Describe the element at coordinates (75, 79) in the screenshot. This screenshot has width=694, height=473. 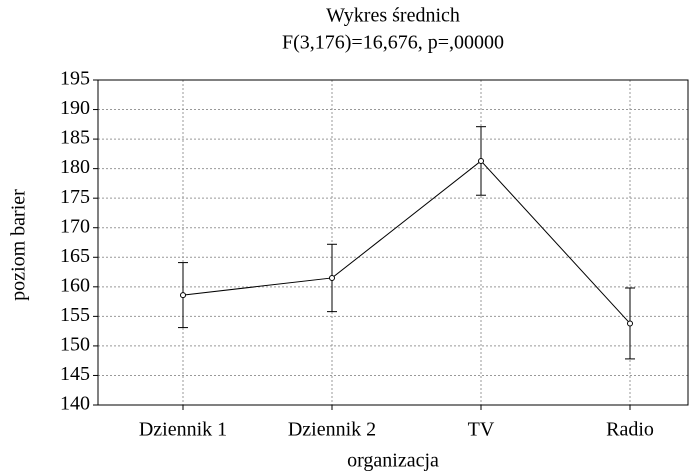
I see `y-tick-label: 195` at that location.